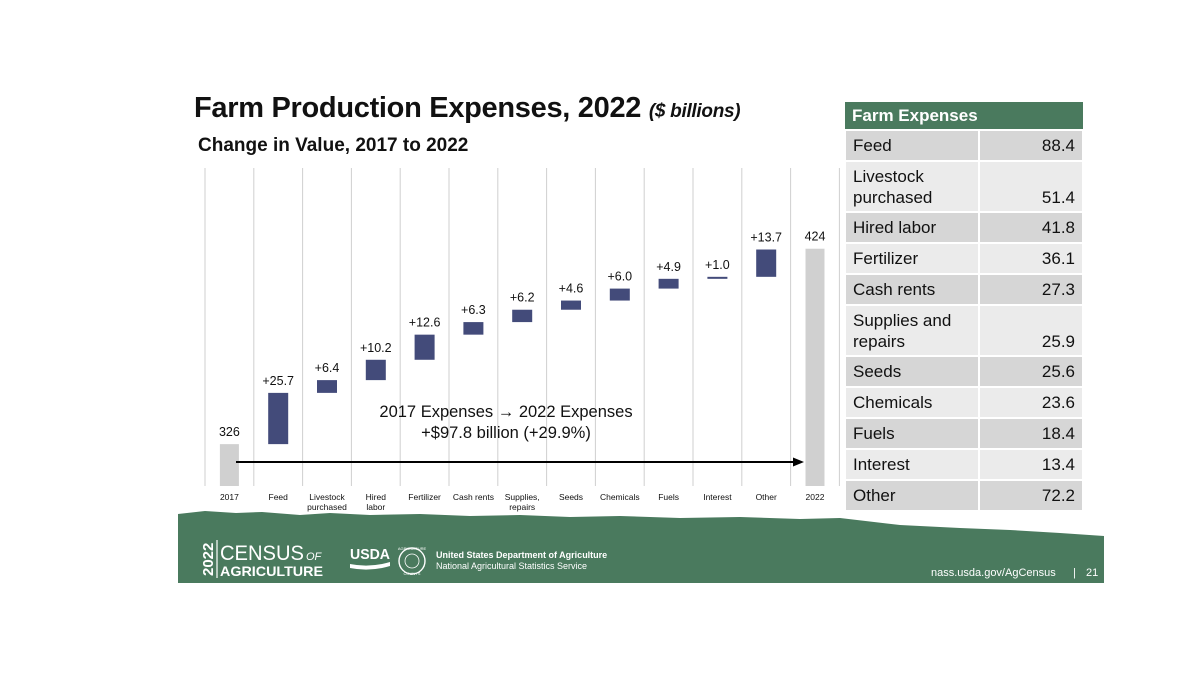 This screenshot has height=675, width=1200. I want to click on footer-url-link: nass.usda.gov/AgCensus, so click(993, 573).